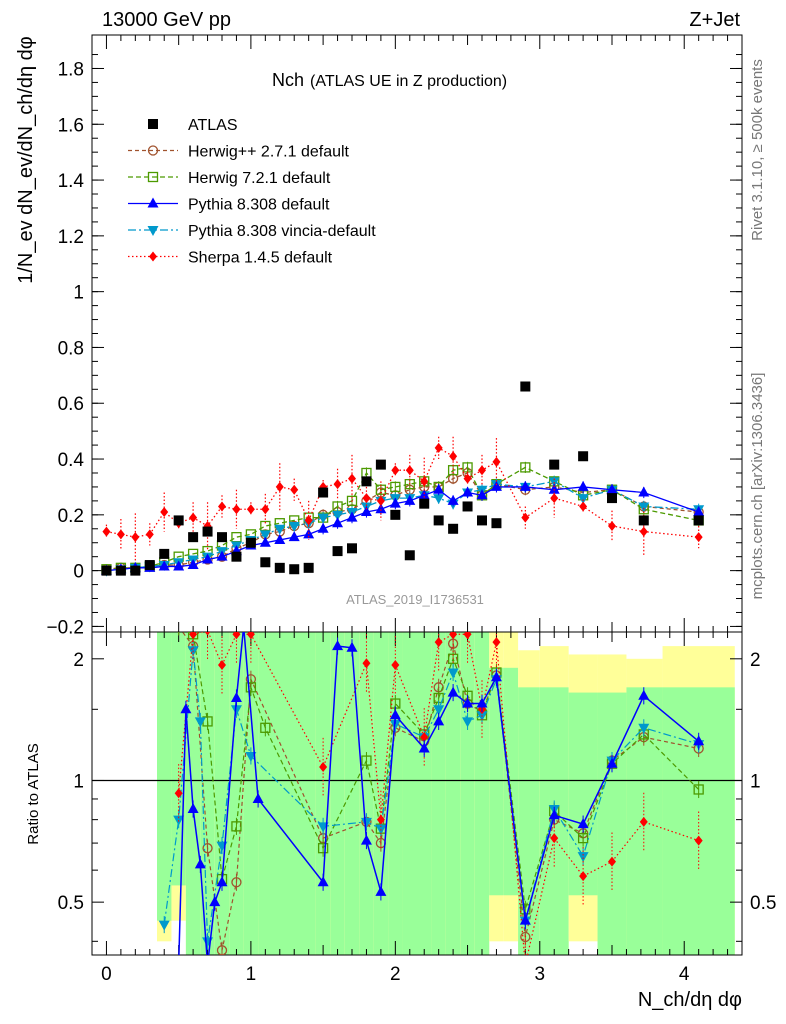 The width and height of the screenshot is (786, 1024). What do you see at coordinates (259, 205) in the screenshot?
I see `legend-label-pythia: Pythia 8.308 default` at bounding box center [259, 205].